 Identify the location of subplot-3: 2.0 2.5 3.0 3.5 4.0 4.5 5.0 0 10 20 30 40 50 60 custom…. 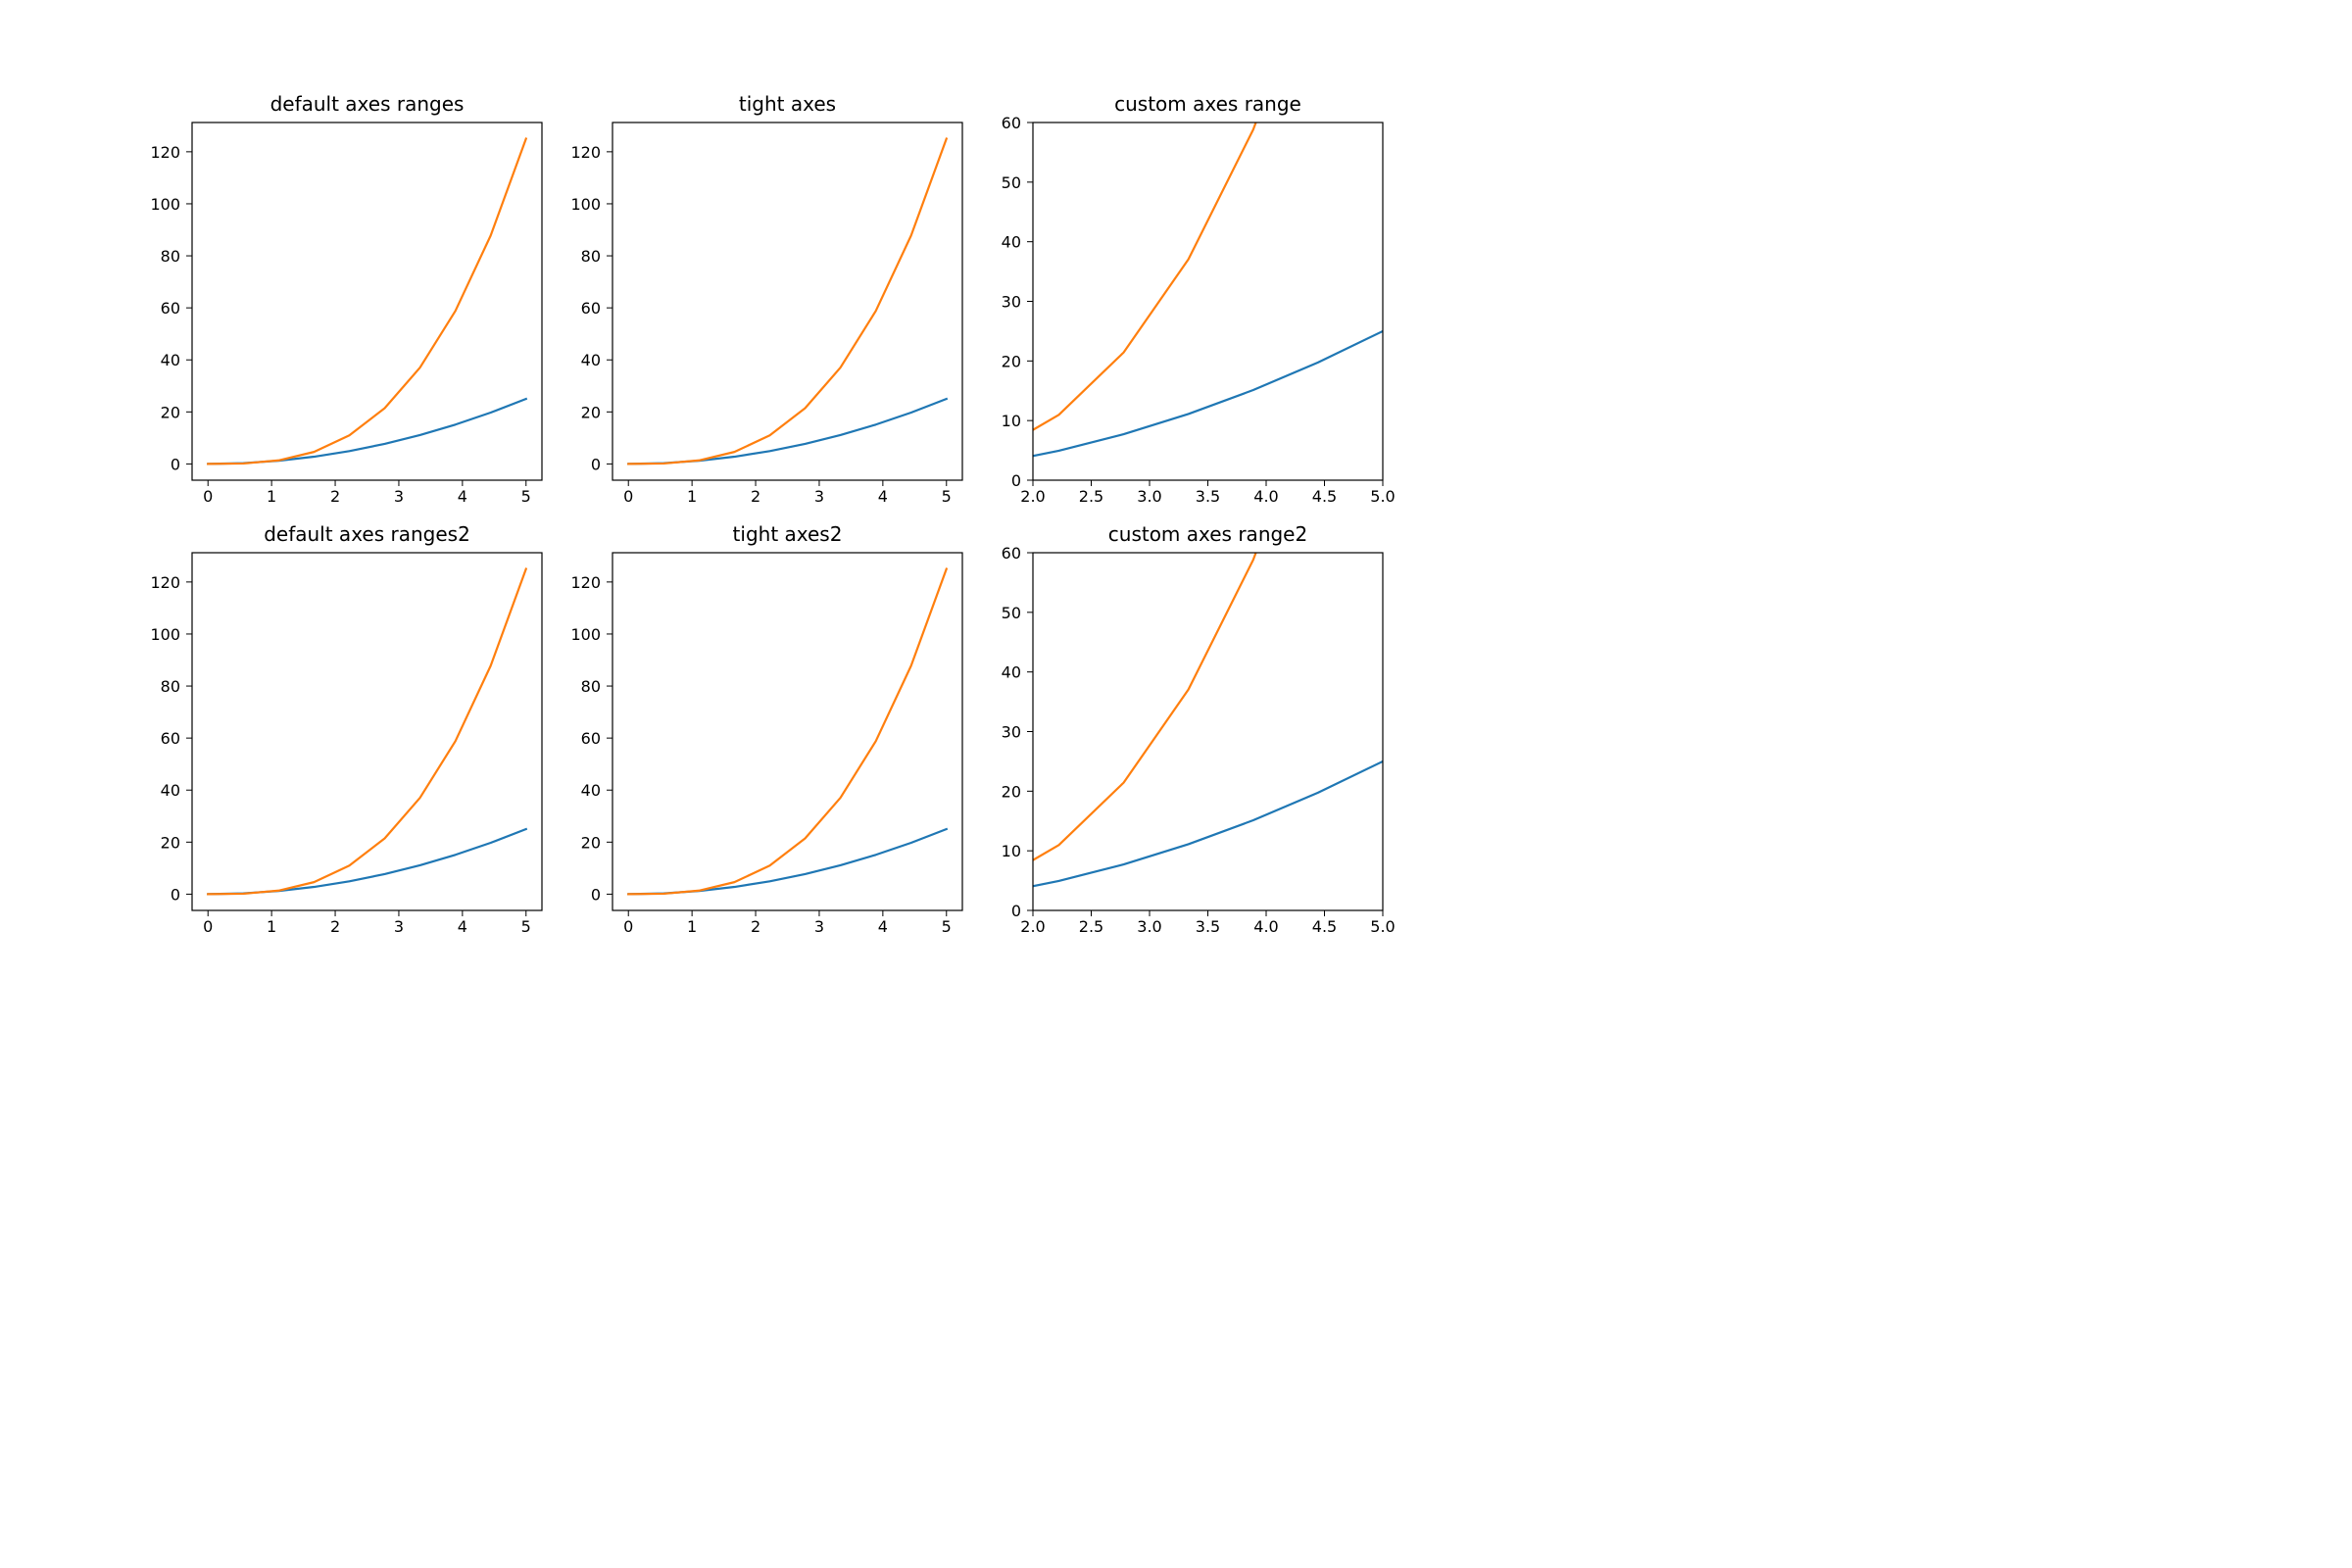
(1199, 299).